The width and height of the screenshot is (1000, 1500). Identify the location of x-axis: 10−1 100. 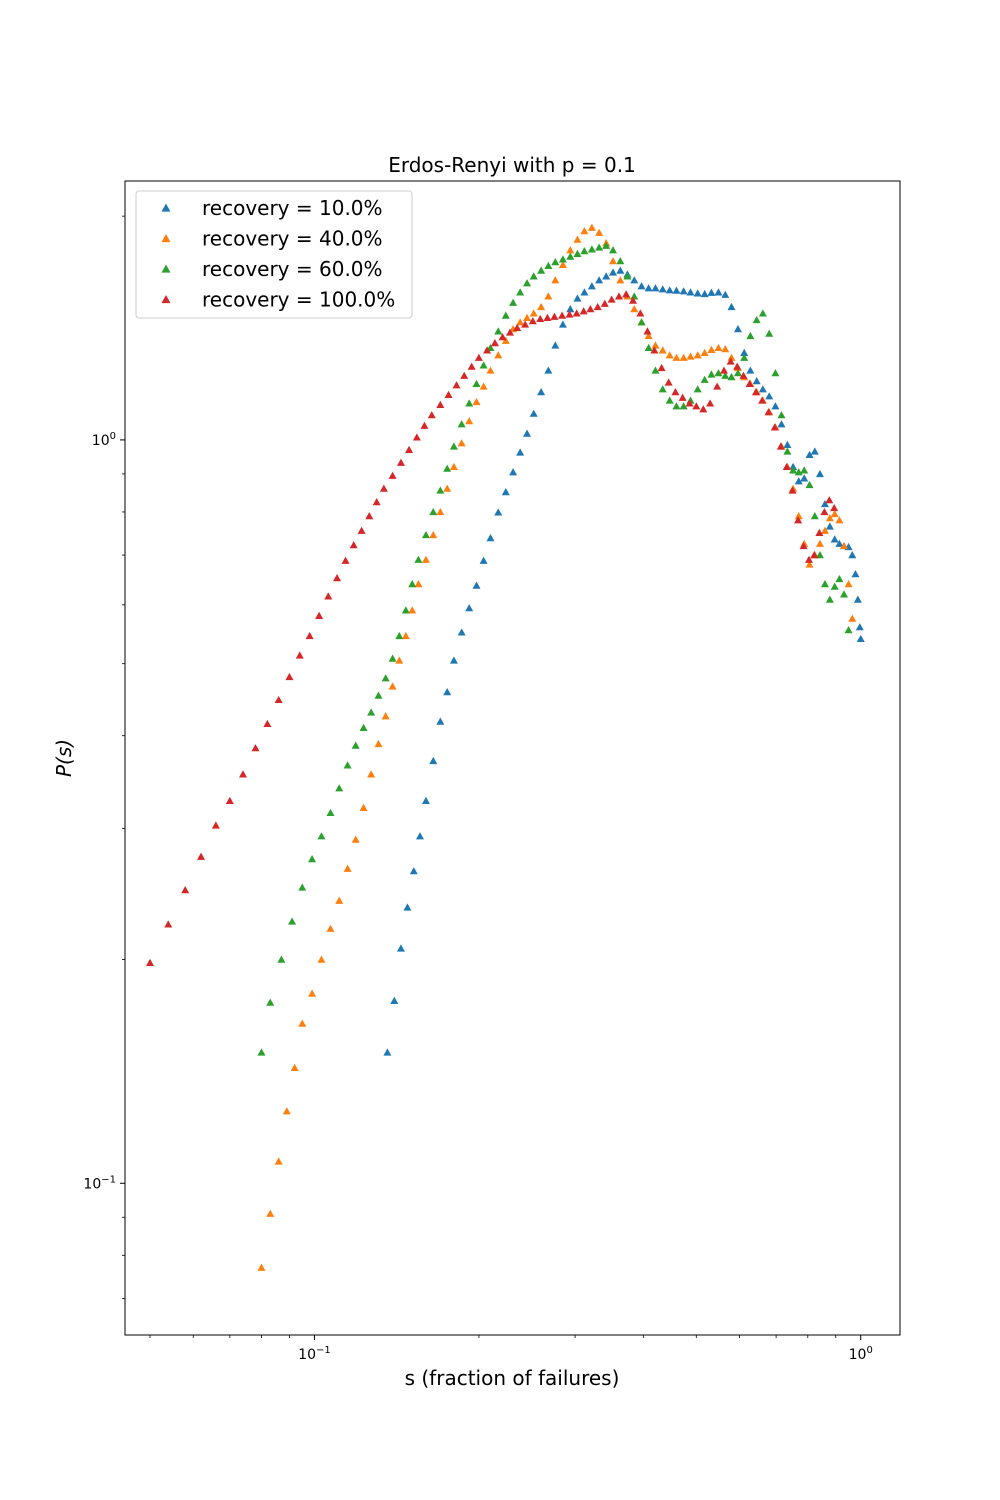
(511, 1349).